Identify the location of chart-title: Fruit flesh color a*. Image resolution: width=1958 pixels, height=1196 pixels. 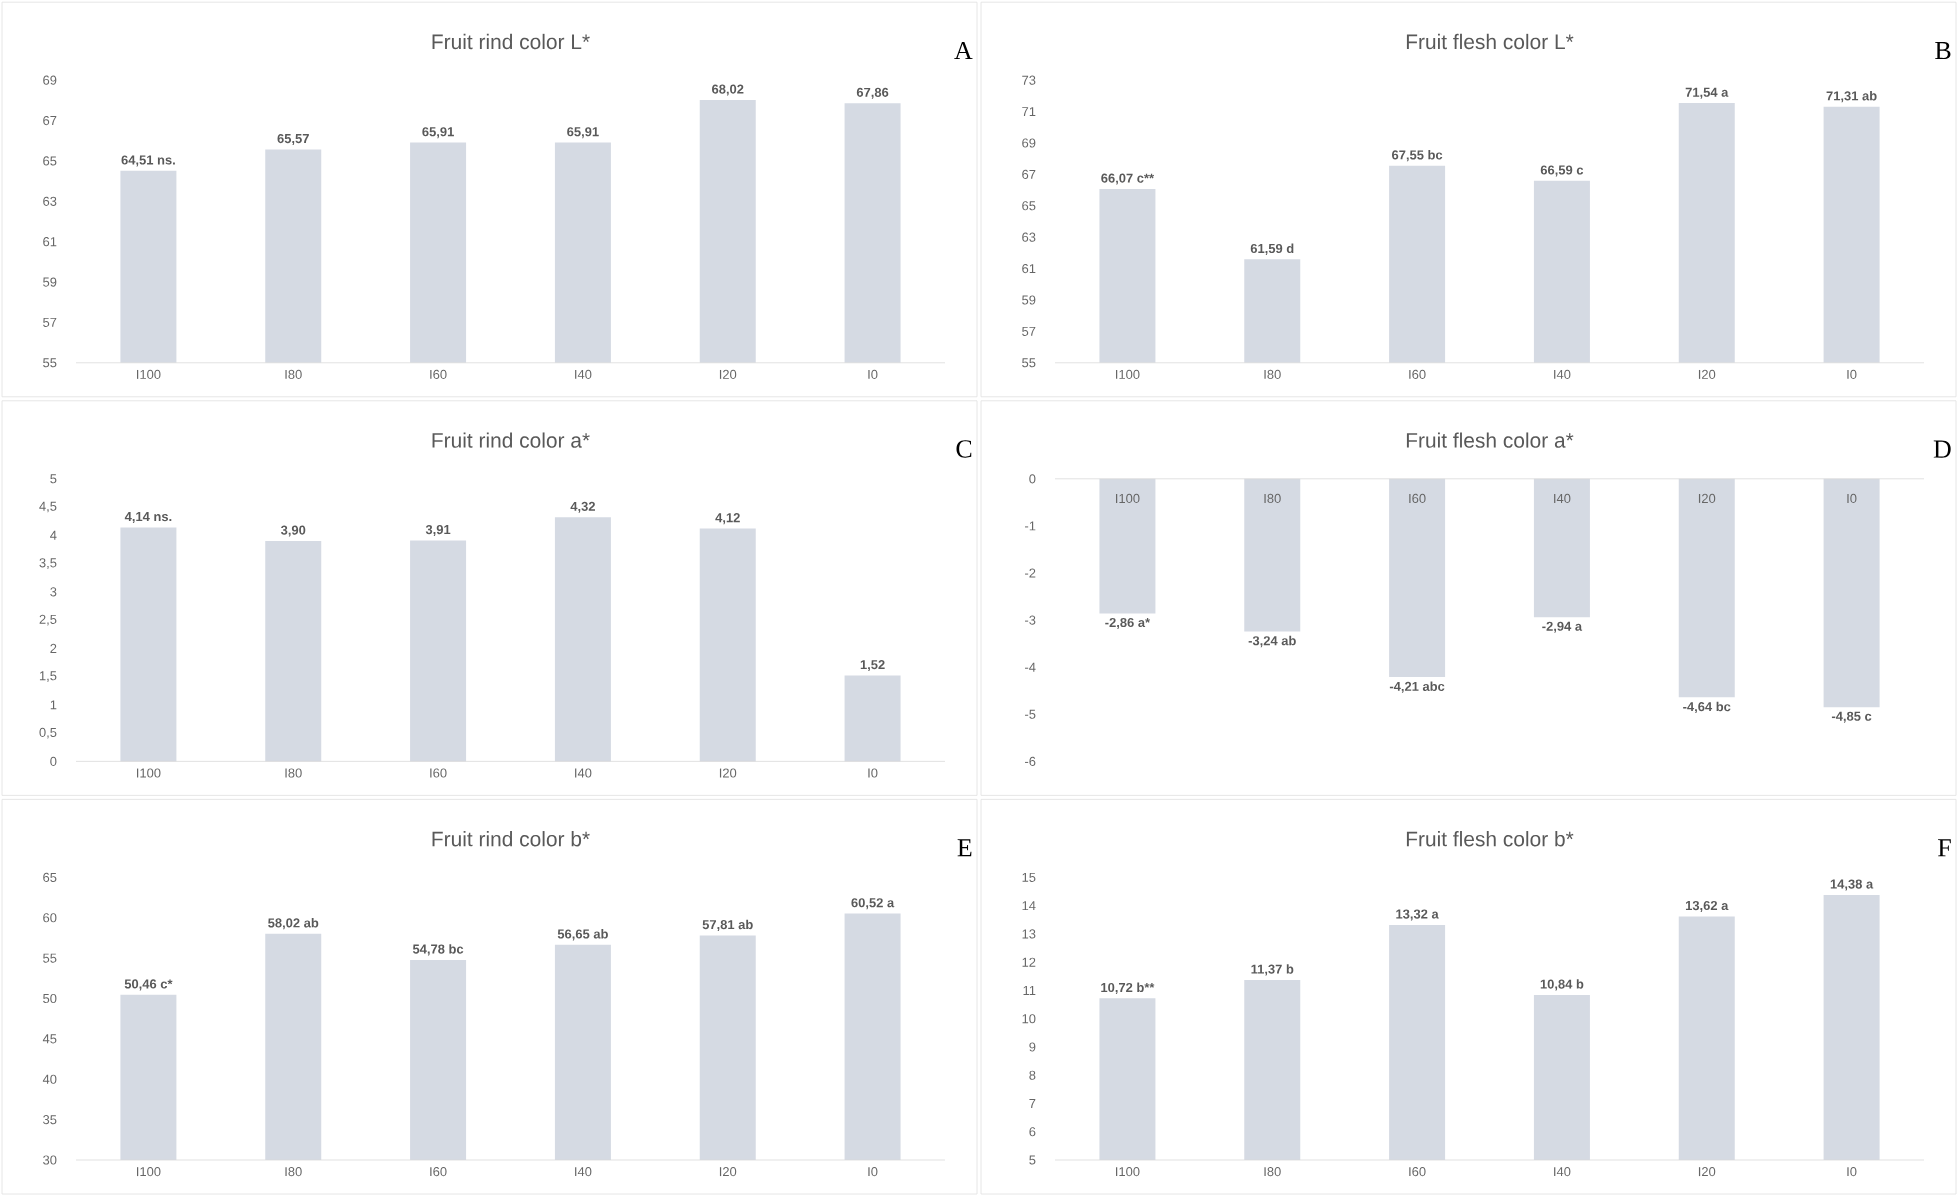
(1490, 440).